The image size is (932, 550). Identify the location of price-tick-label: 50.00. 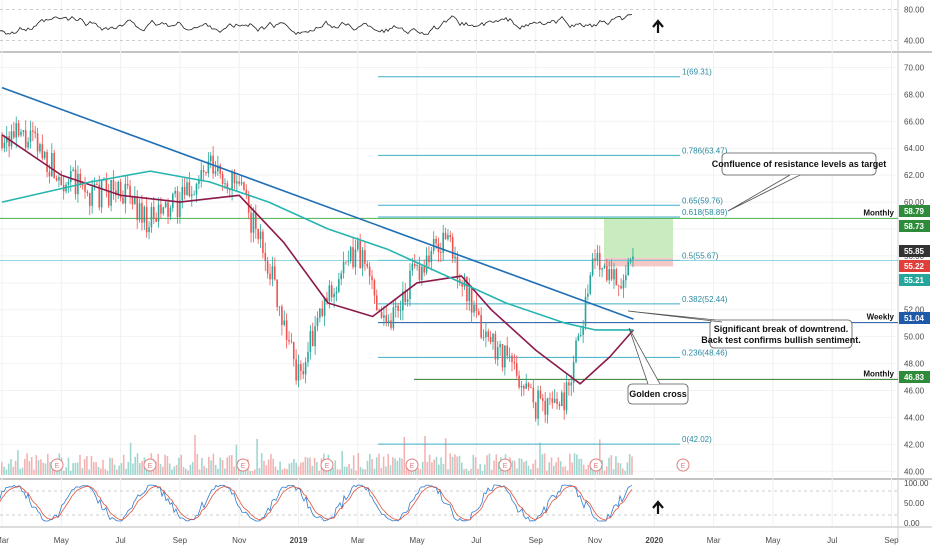
(914, 337).